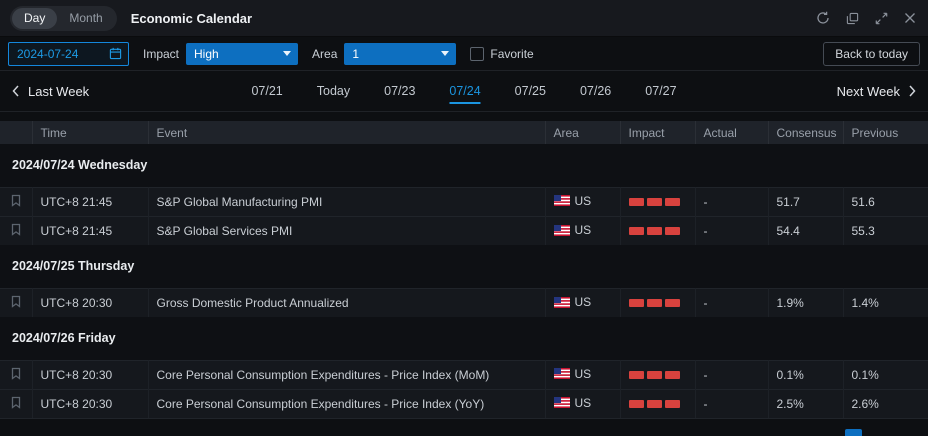  I want to click on expand-icon, so click(881, 18).